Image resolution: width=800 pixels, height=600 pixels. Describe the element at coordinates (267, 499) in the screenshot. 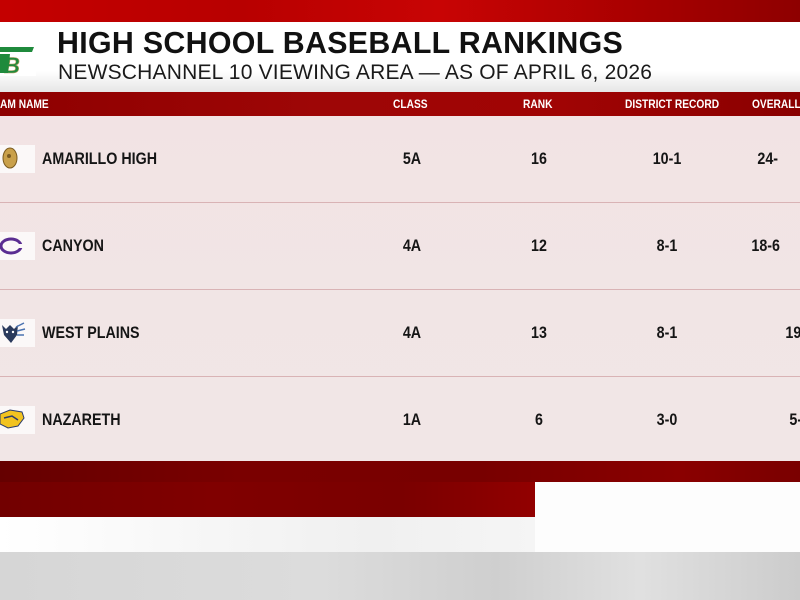

I see `bottom-red-block` at that location.